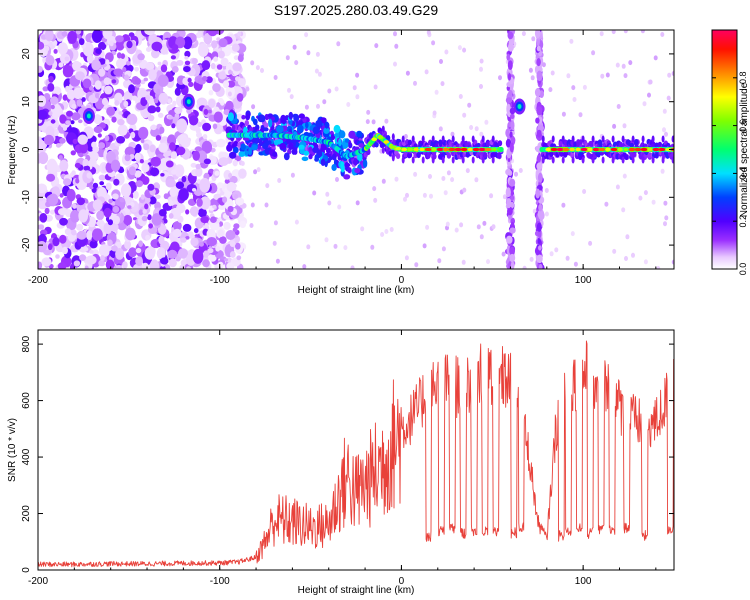 This screenshot has width=750, height=600. Describe the element at coordinates (583, 280) in the screenshot. I see `spectrogram-xtick-label: 100` at that location.